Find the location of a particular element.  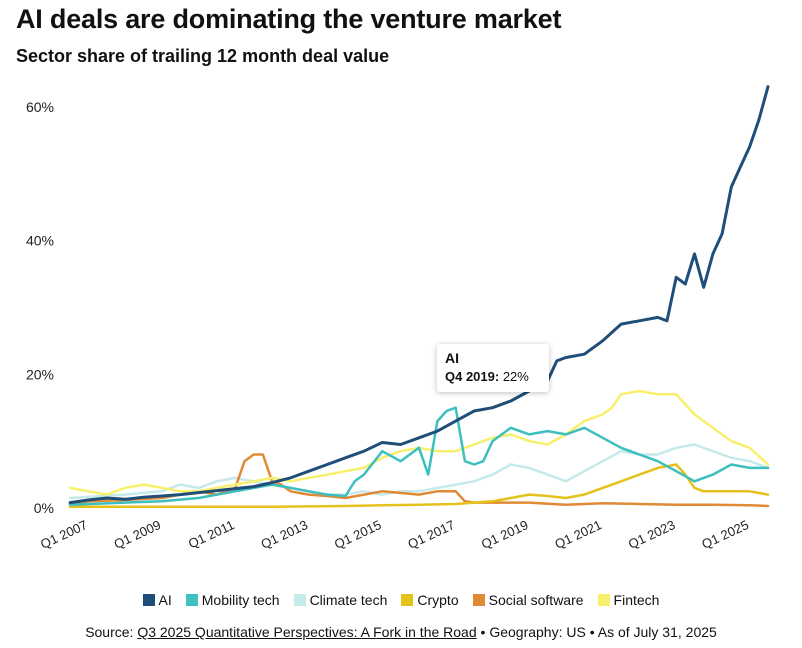

x-tick-label: Q1 2025 is located at coordinates (725, 534).